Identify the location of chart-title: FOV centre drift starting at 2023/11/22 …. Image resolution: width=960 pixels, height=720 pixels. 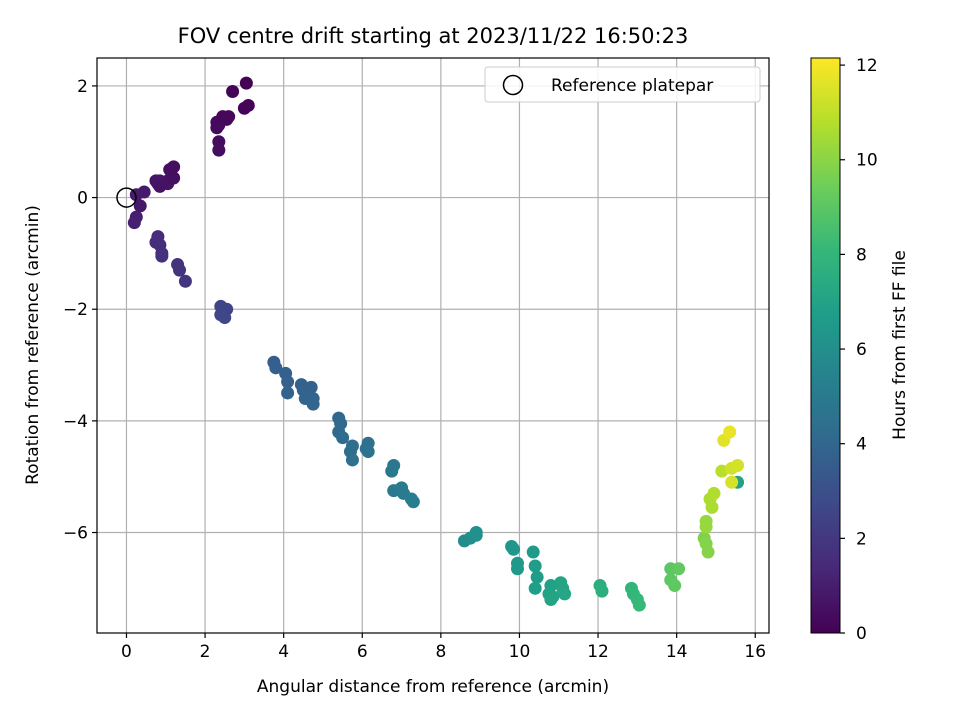
(433, 36).